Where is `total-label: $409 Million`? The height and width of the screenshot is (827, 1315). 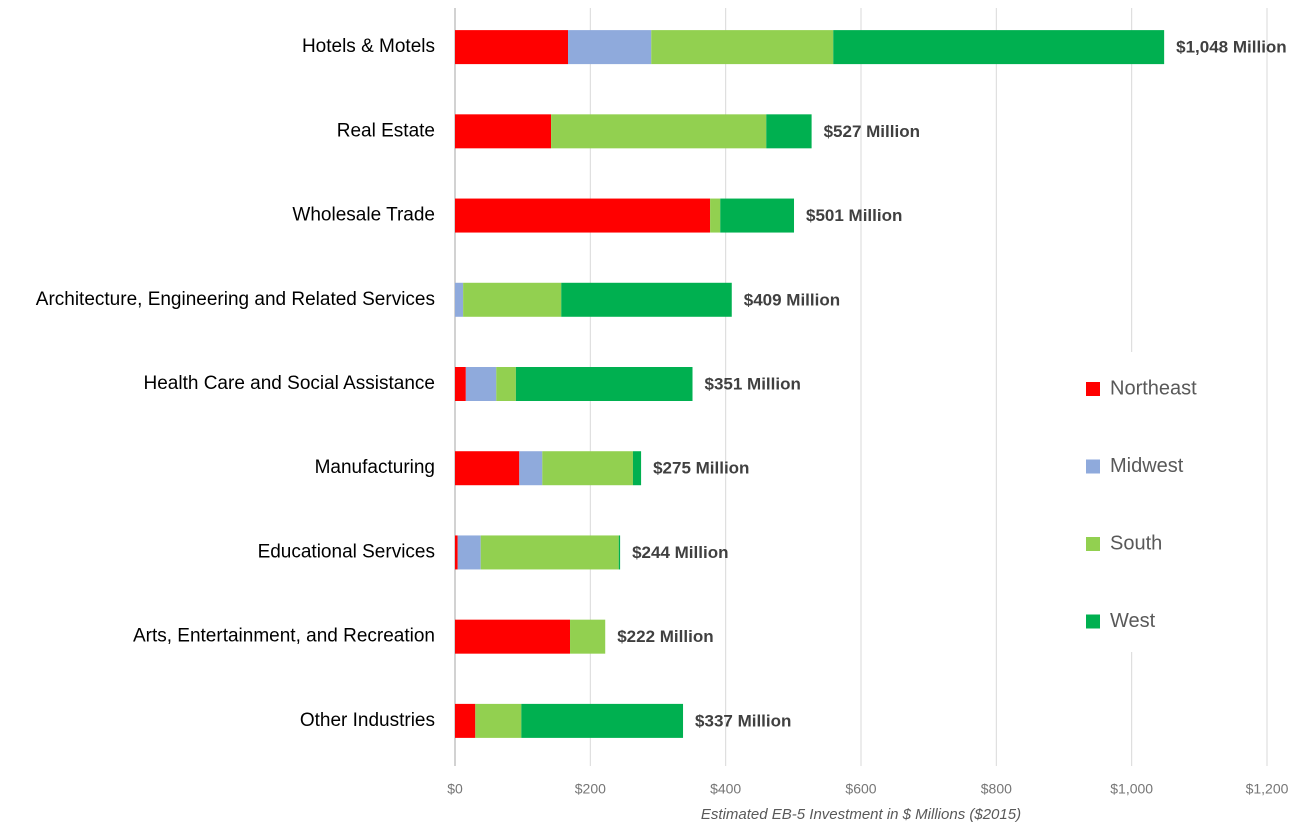
total-label: $409 Million is located at coordinates (792, 299).